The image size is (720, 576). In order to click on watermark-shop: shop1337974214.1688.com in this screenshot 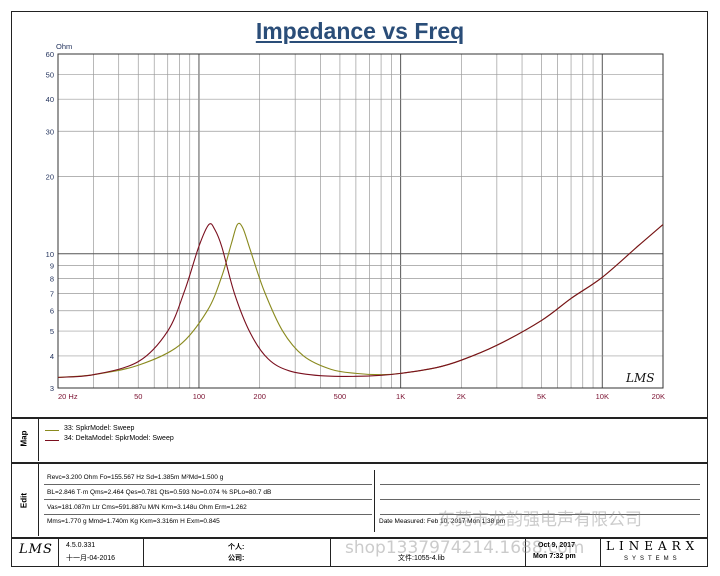, I will do `click(465, 548)`.